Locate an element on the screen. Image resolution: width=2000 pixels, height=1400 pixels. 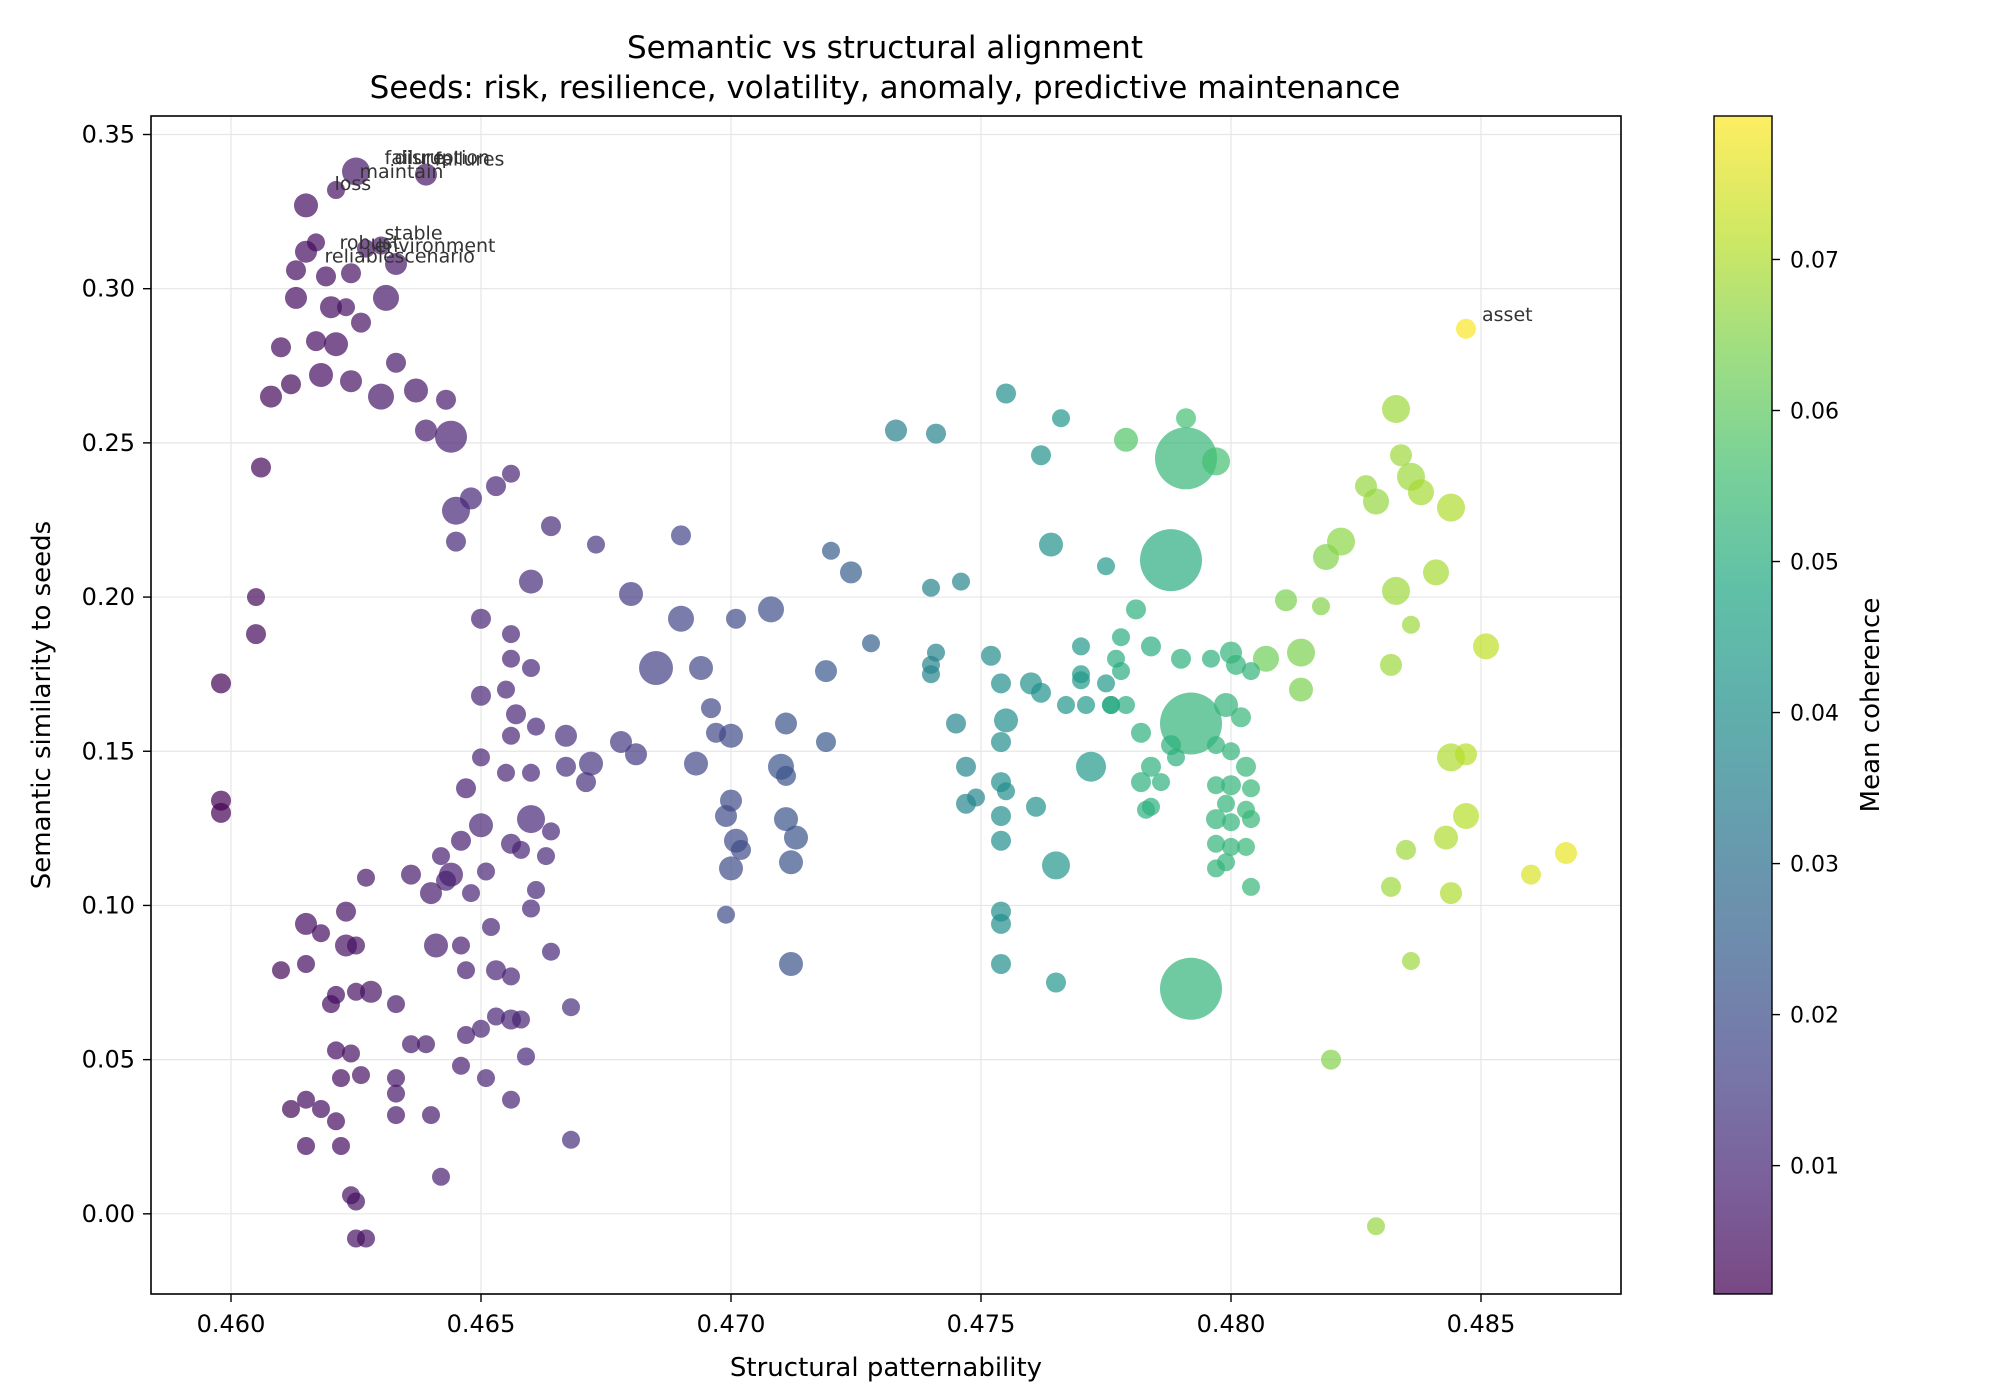
colorbar-tick-label: 0.06 is located at coordinates (1814, 412).